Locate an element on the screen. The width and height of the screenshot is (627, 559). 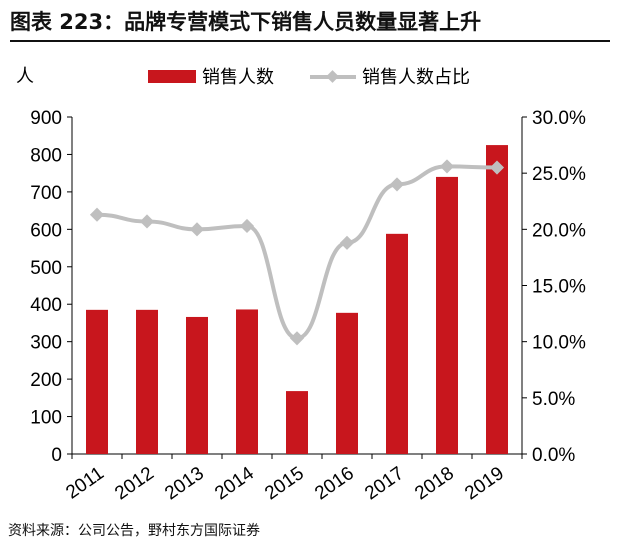
left-tick-label: 700 is located at coordinates (46, 193).